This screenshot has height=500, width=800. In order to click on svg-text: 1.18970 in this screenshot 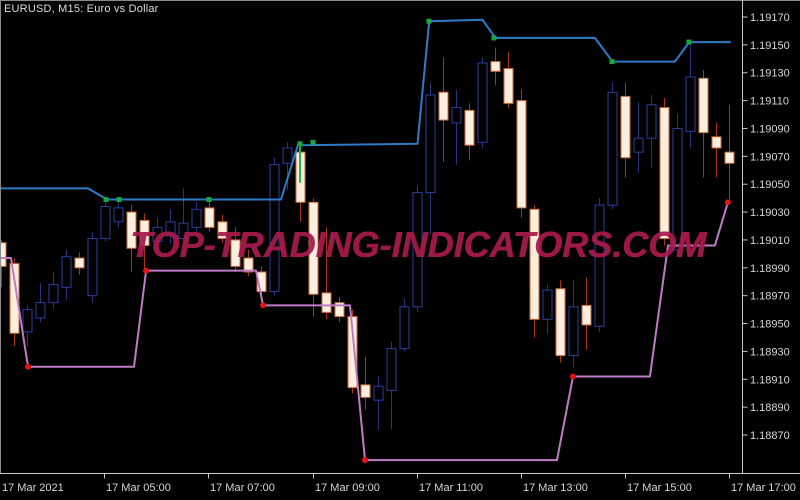, I will do `click(770, 297)`.